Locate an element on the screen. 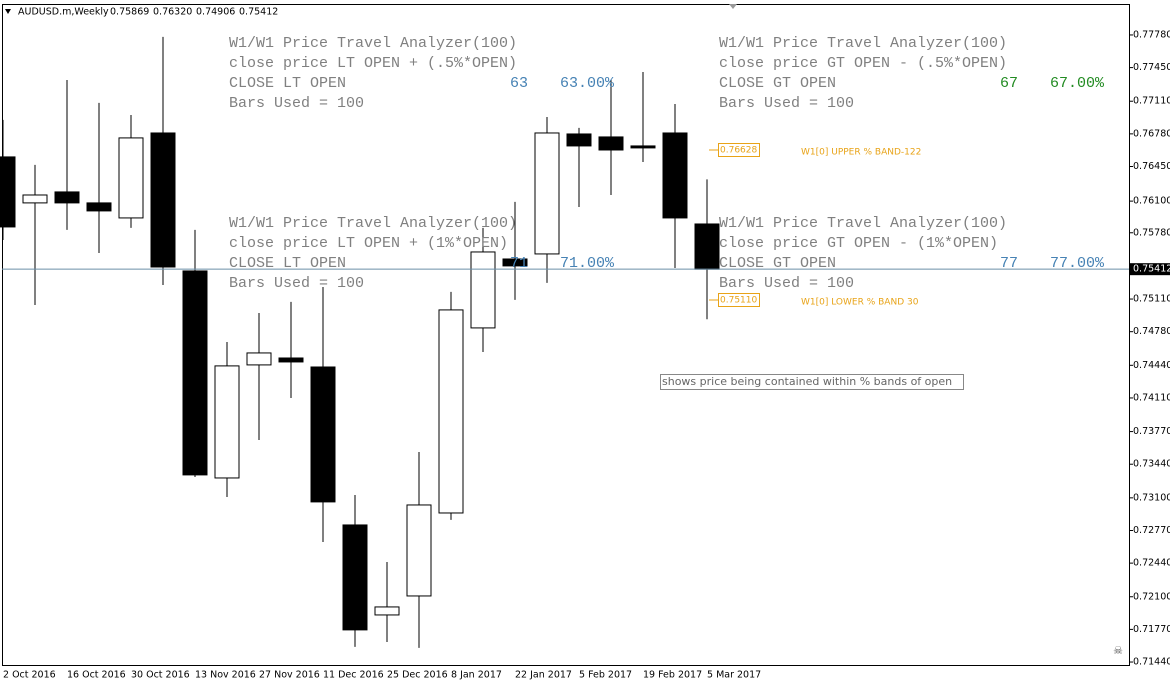 The image size is (1170, 685). x-tick-label: 5 Mar 2017 is located at coordinates (734, 675).